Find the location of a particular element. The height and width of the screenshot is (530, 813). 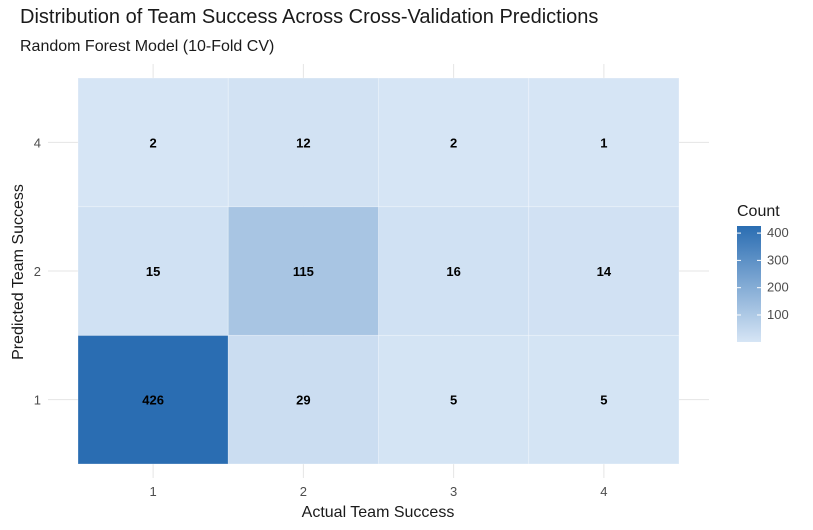

legend-tick-label: 100 is located at coordinates (778, 314).